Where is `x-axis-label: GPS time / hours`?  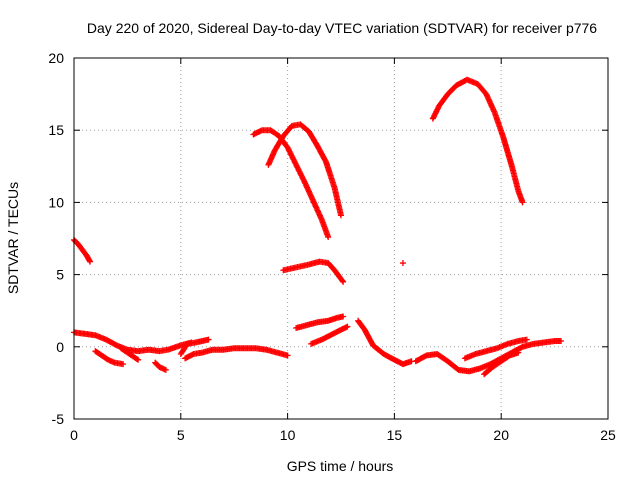 x-axis-label: GPS time / hours is located at coordinates (340, 466).